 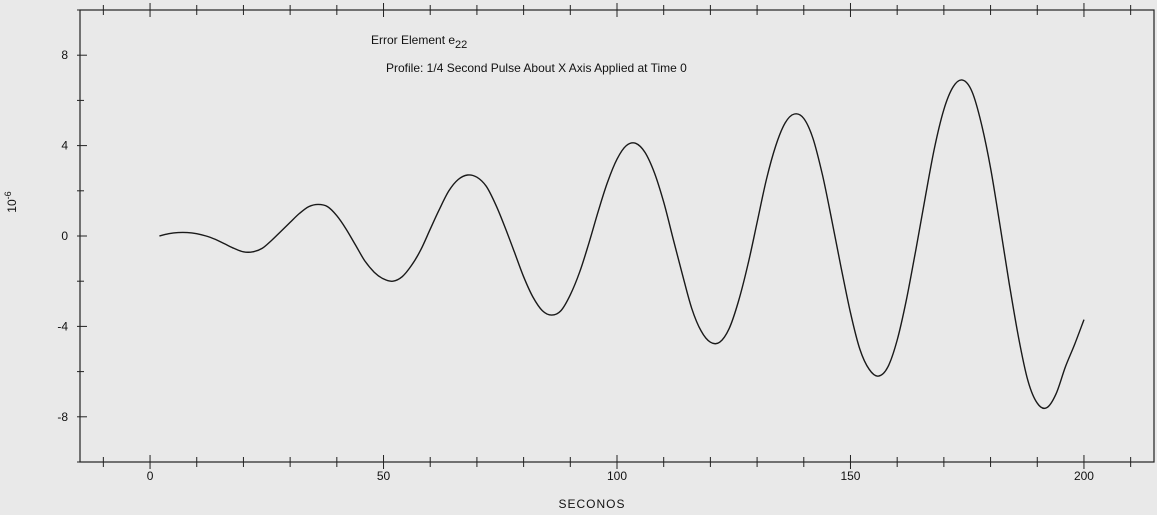 What do you see at coordinates (62, 326) in the screenshot?
I see `y-tick-label: -4` at bounding box center [62, 326].